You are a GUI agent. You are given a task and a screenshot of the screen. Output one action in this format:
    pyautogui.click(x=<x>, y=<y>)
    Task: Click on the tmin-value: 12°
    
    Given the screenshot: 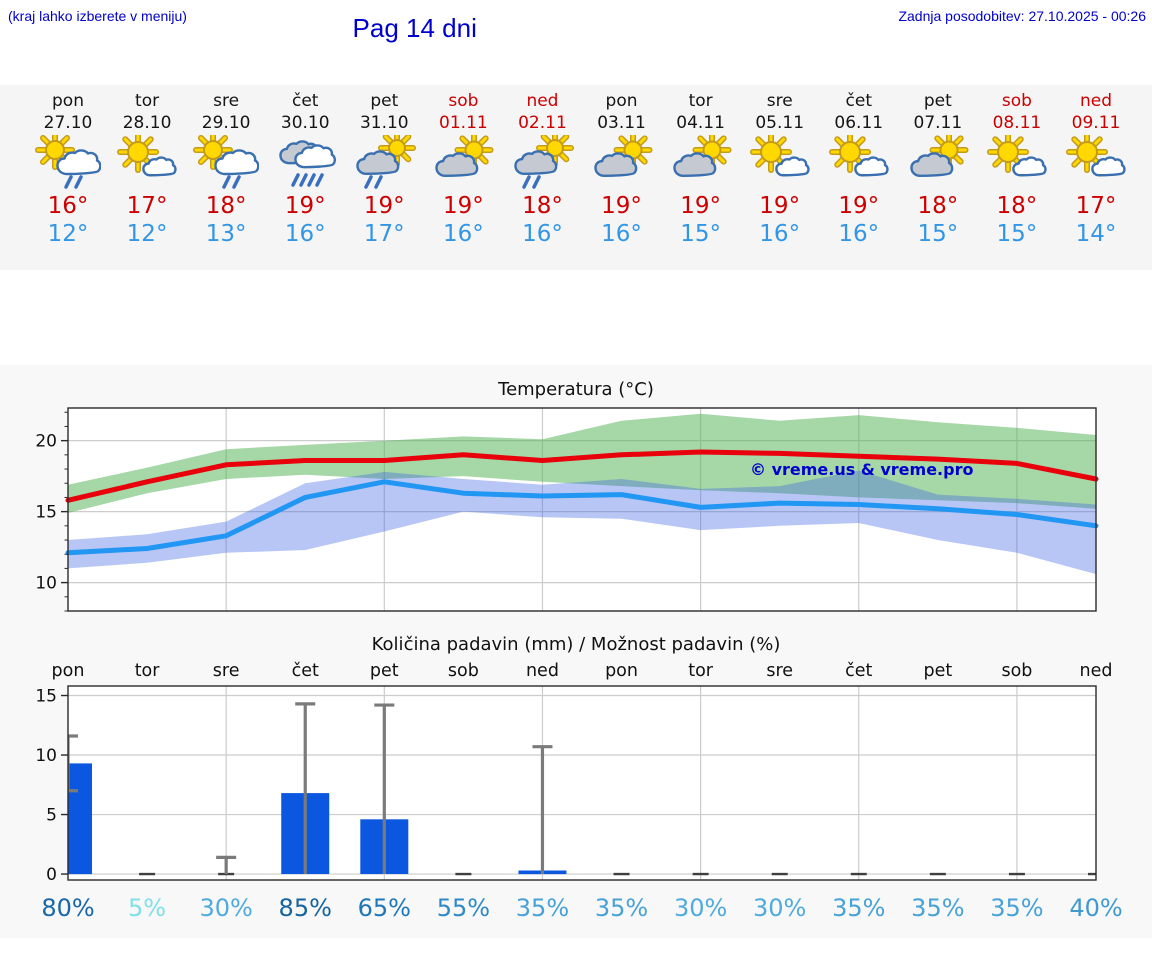 What is the action you would take?
    pyautogui.click(x=147, y=234)
    